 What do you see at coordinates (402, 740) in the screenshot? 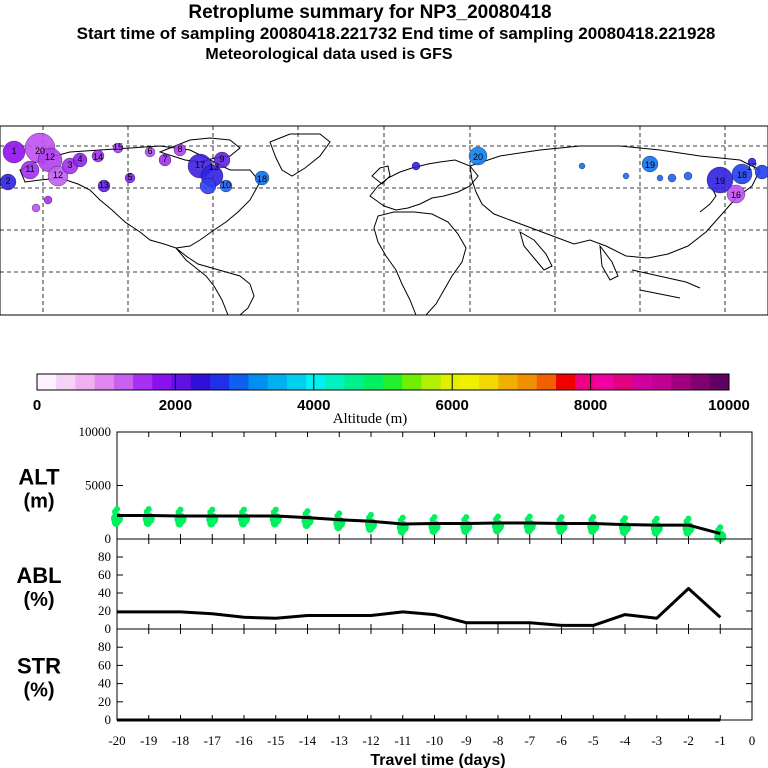
I see `x-tick-label: -11` at bounding box center [402, 740].